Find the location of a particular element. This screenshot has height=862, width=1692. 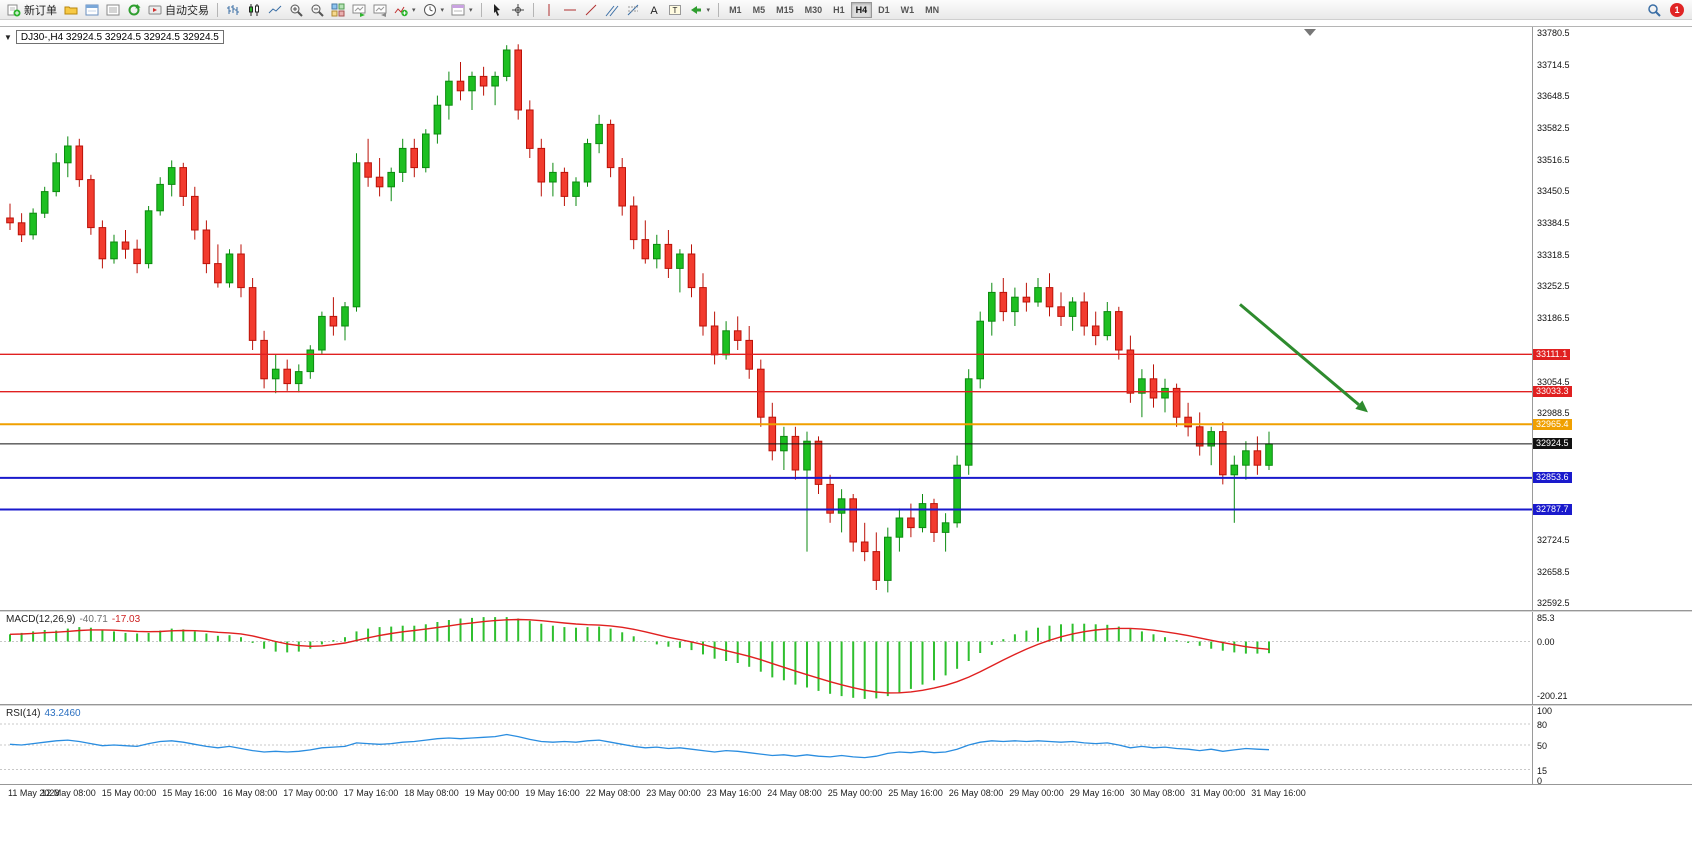

rsi-scale-label: 0 is located at coordinates (1540, 780).